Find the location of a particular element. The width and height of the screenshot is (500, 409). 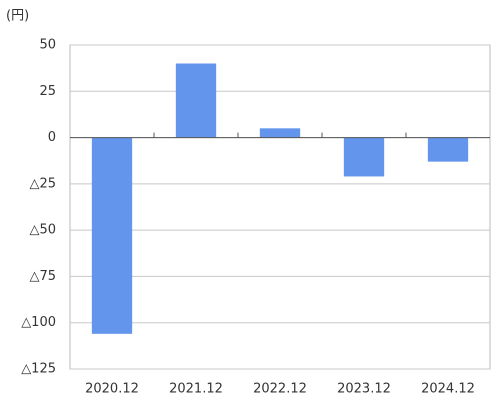

x-tick-label: 2023.12 is located at coordinates (364, 389).